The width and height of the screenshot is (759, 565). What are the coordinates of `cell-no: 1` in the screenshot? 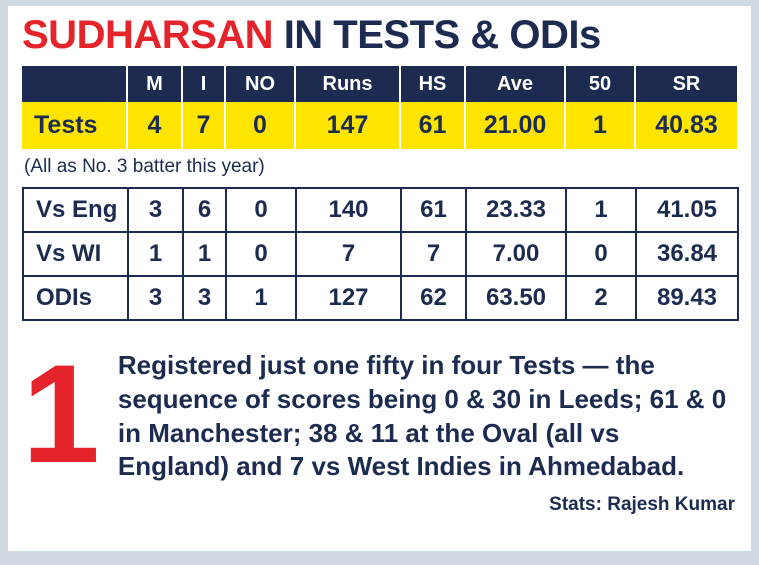 It's located at (261, 298).